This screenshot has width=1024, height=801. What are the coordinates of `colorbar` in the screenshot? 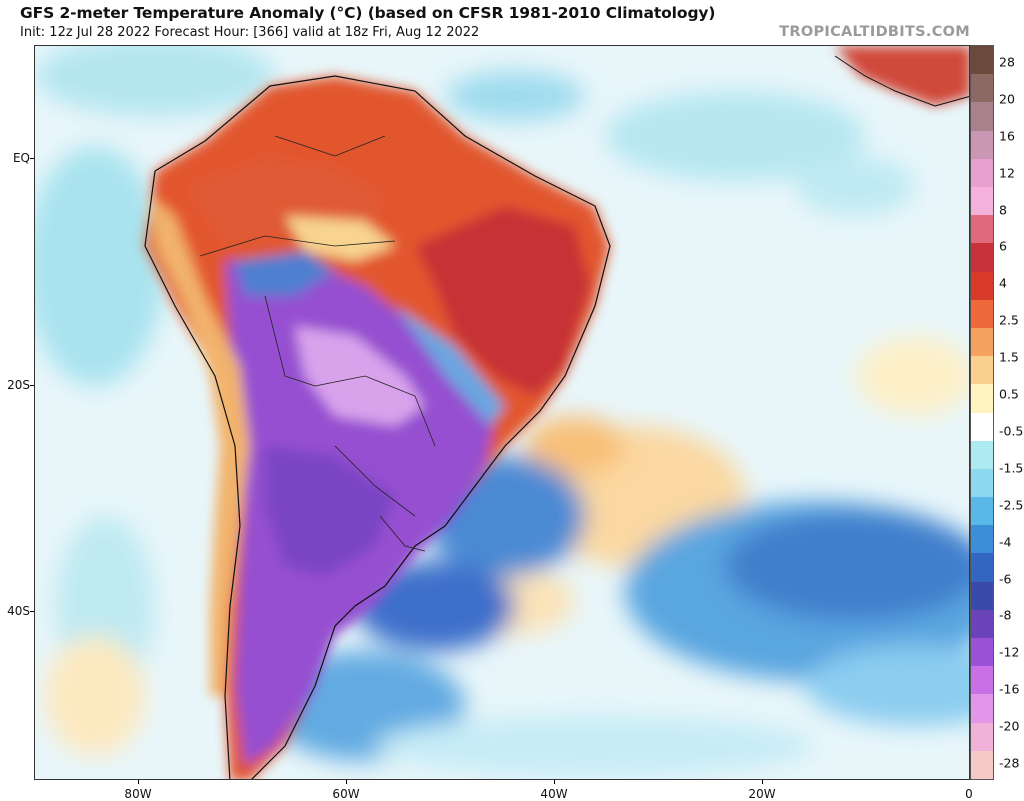 It's located at (982, 412).